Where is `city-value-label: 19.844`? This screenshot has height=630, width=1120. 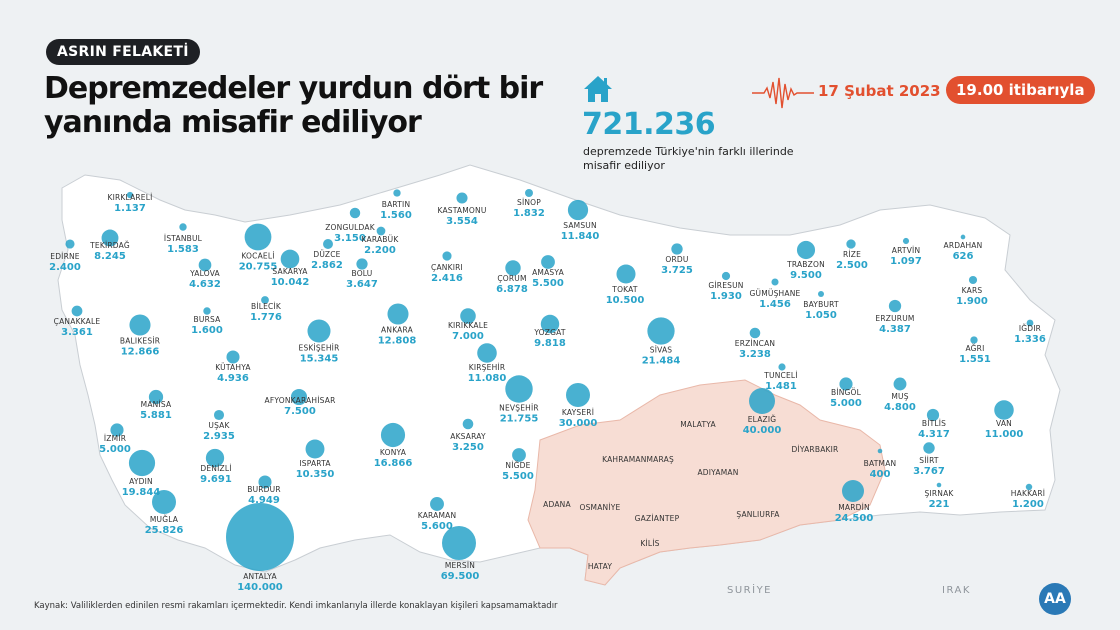
city-value-label: 19.844 is located at coordinates (141, 492).